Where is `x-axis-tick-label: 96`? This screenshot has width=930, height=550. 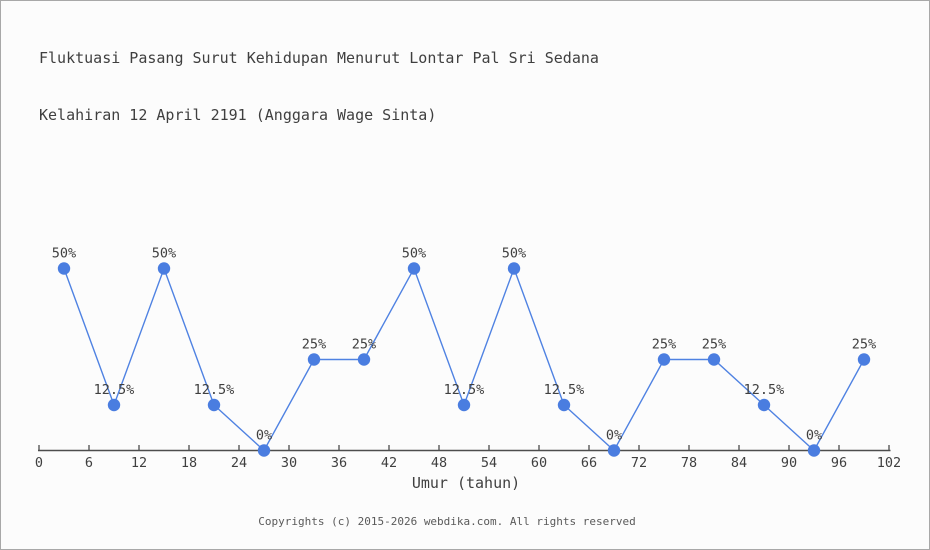 x-axis-tick-label: 96 is located at coordinates (839, 463).